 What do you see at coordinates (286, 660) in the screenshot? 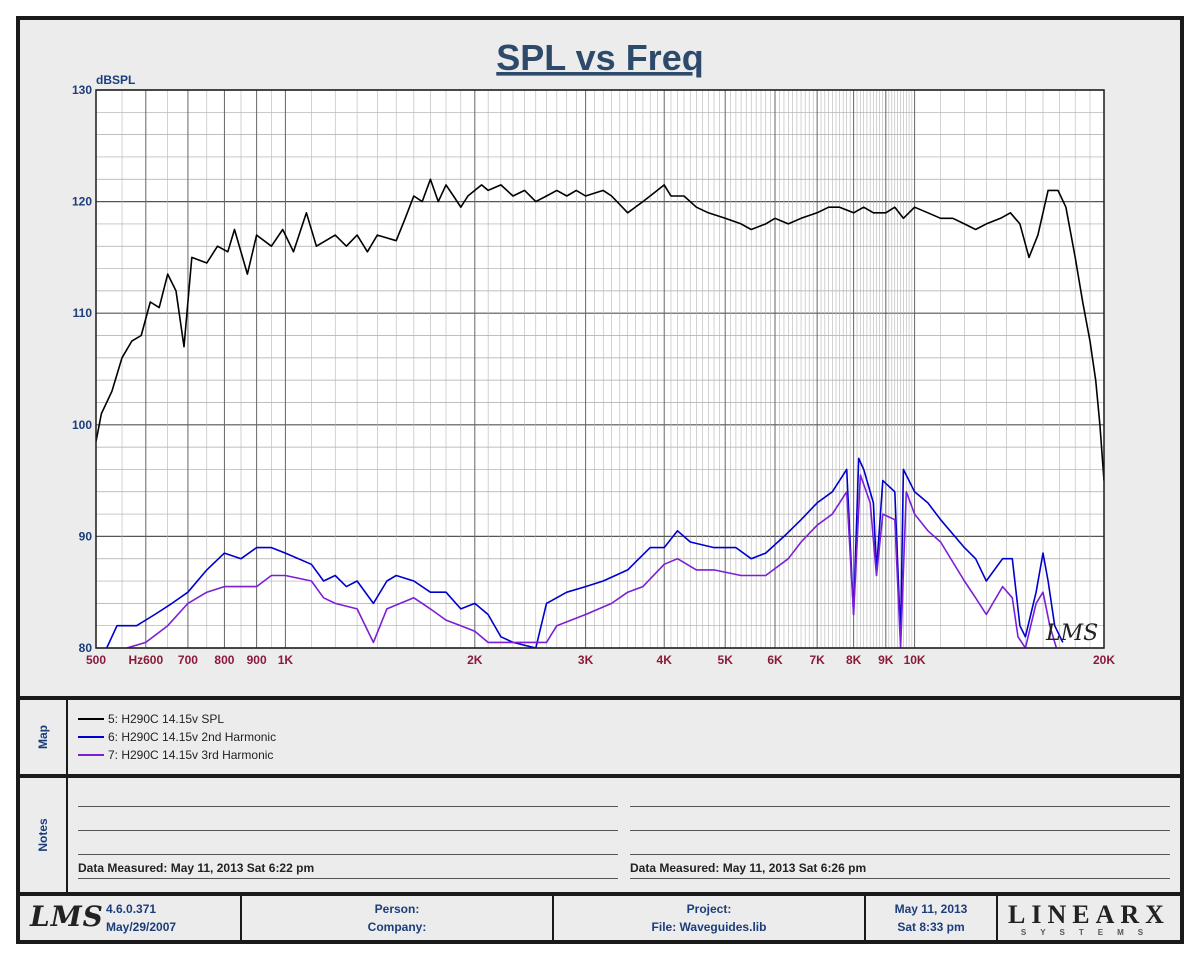
I see `x-tick-label: 1K` at bounding box center [286, 660].